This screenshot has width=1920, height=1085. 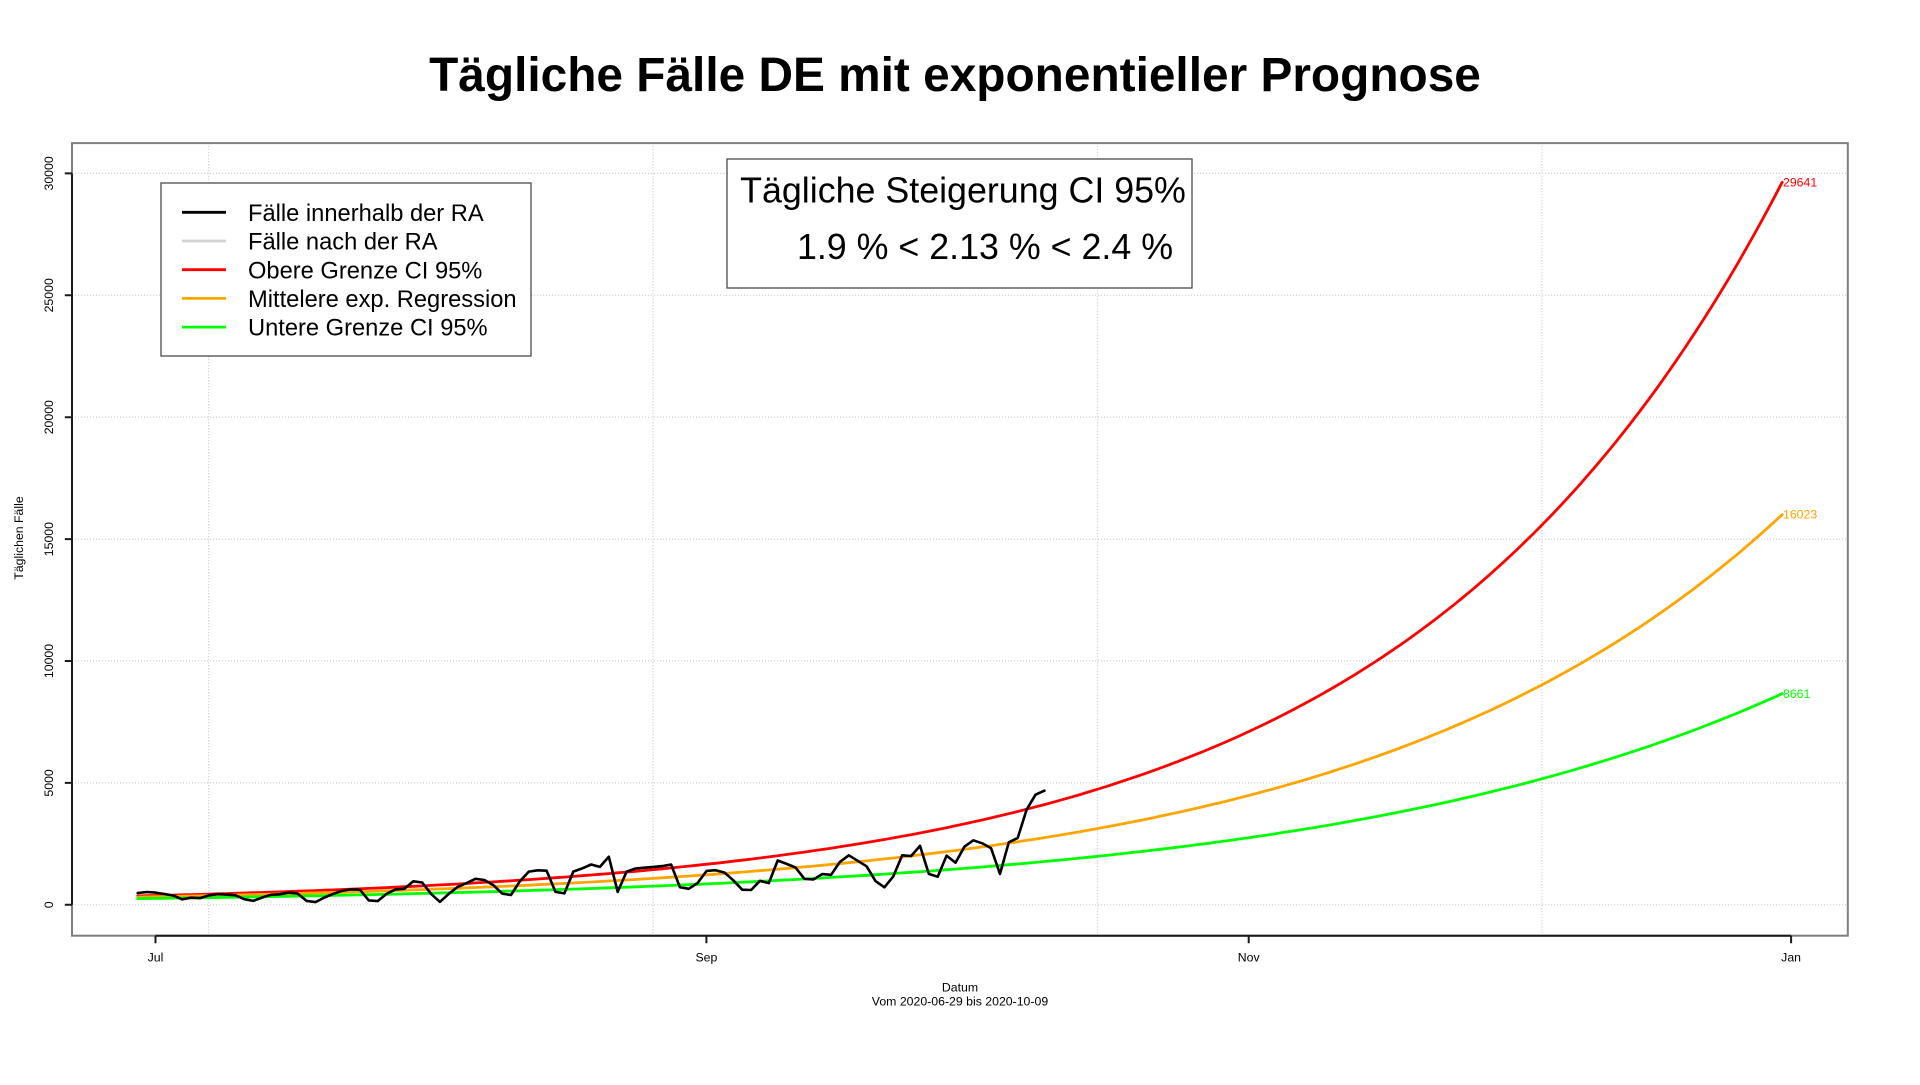 What do you see at coordinates (365, 271) in the screenshot?
I see `svg-text: Obere Grenze CI 95%` at bounding box center [365, 271].